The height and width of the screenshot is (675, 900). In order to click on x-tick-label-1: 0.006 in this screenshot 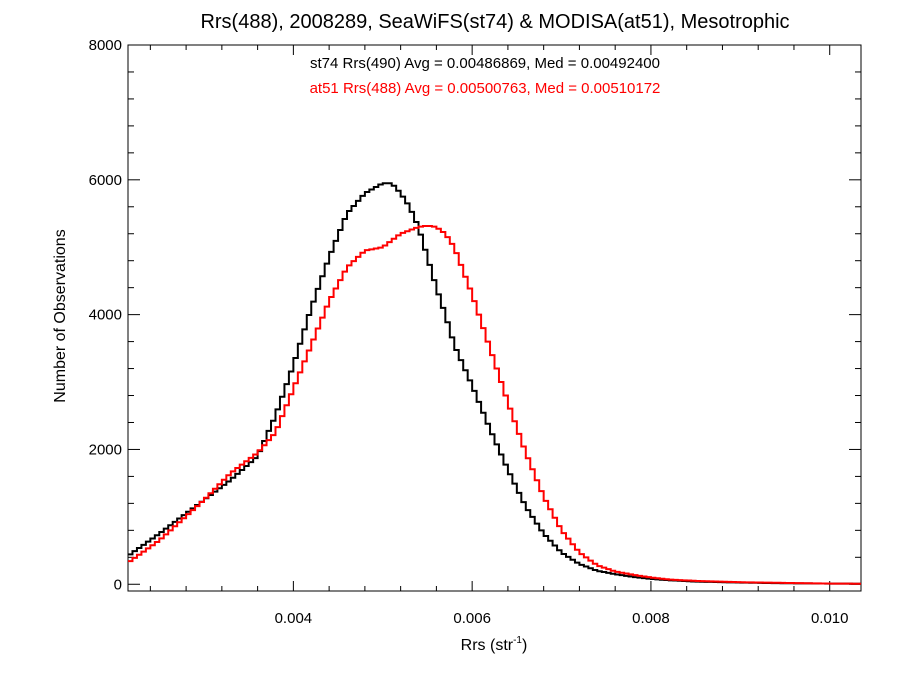, I will do `click(472, 618)`.